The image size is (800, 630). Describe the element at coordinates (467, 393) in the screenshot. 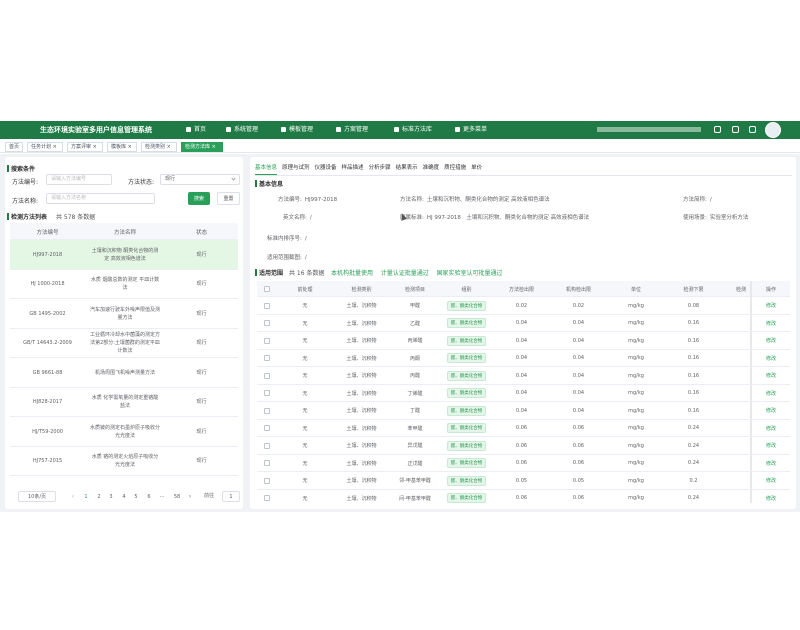

I see `group-tag: 醛、酮类化合物` at that location.